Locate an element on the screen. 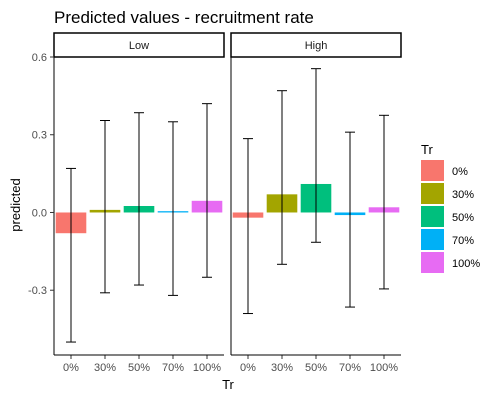 This screenshot has height=400, width=500. legend-label: 50% is located at coordinates (463, 218).